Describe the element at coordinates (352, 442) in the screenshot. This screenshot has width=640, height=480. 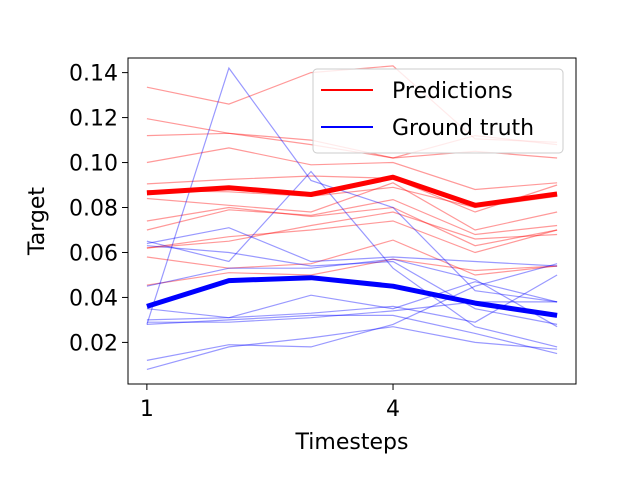
I see `x-axis-label: Timesteps` at that location.